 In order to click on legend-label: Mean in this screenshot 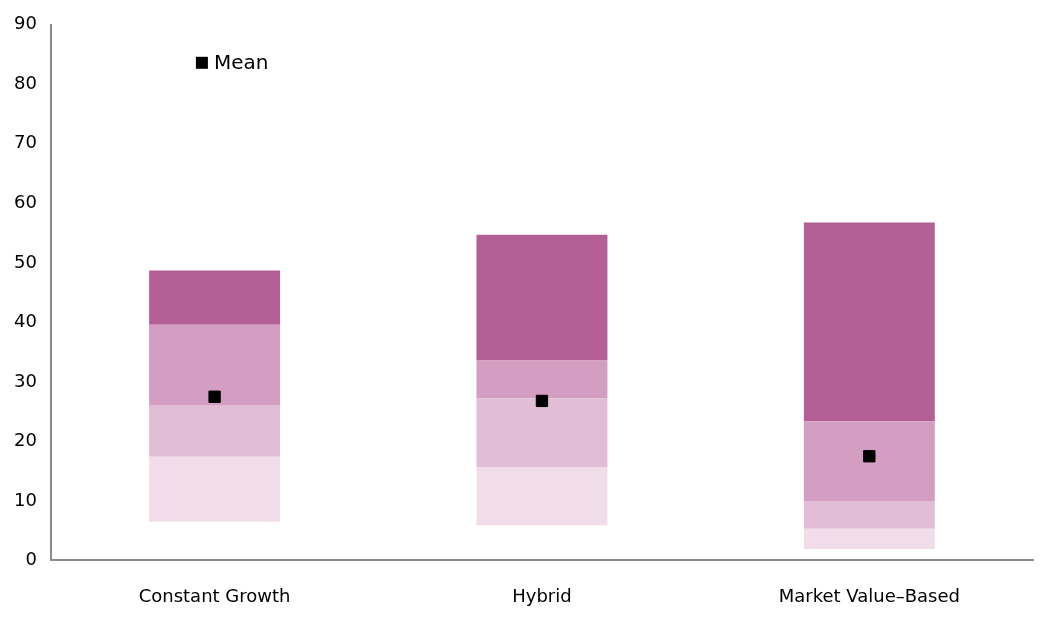, I will do `click(241, 62)`.